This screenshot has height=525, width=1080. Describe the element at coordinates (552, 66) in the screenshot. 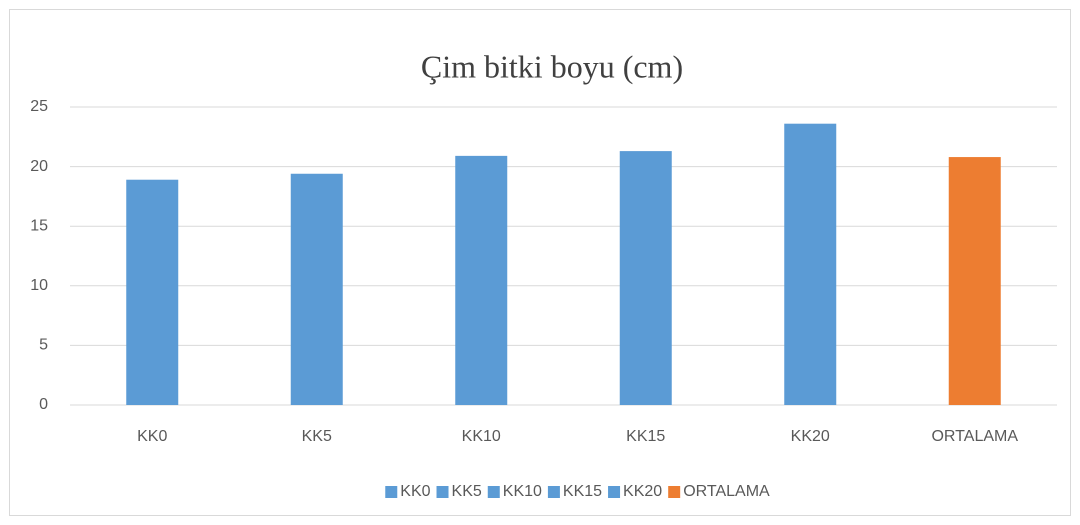

I see `chart-title: Çim bitki boyu (cm)` at that location.